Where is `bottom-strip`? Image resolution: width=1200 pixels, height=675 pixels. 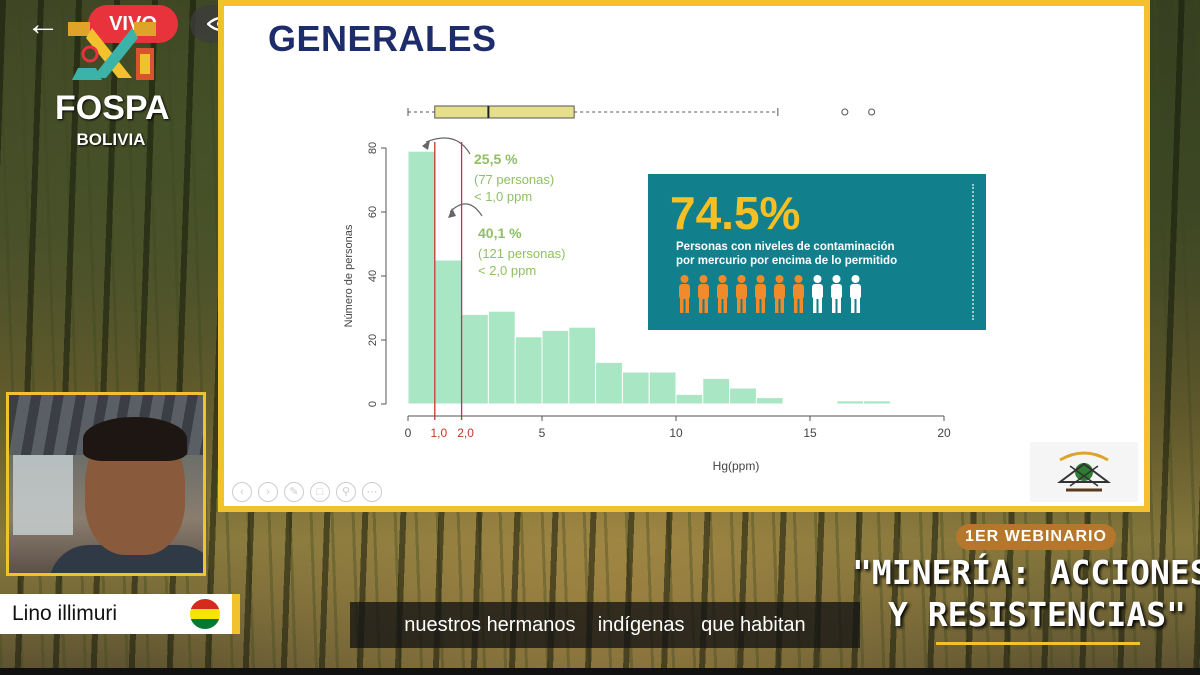 bottom-strip is located at coordinates (600, 671).